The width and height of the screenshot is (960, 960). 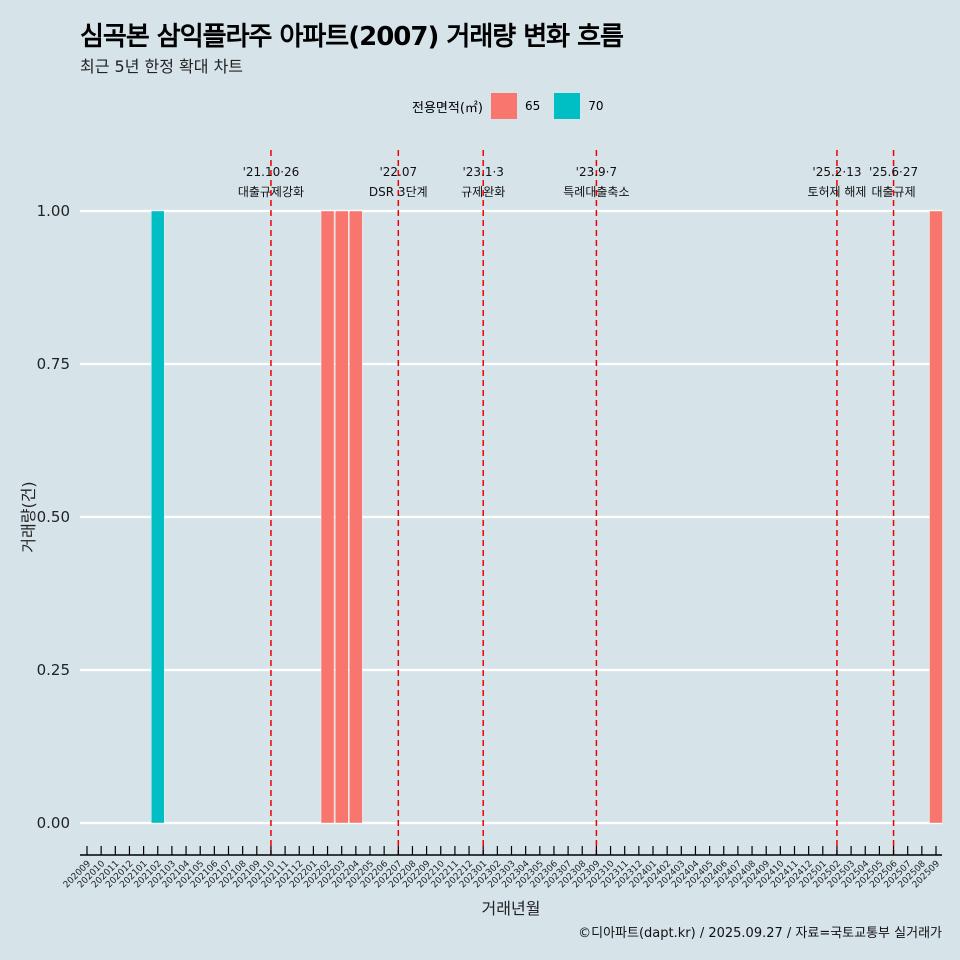 I want to click on y-tick-label: 0.50, so click(x=53, y=517).